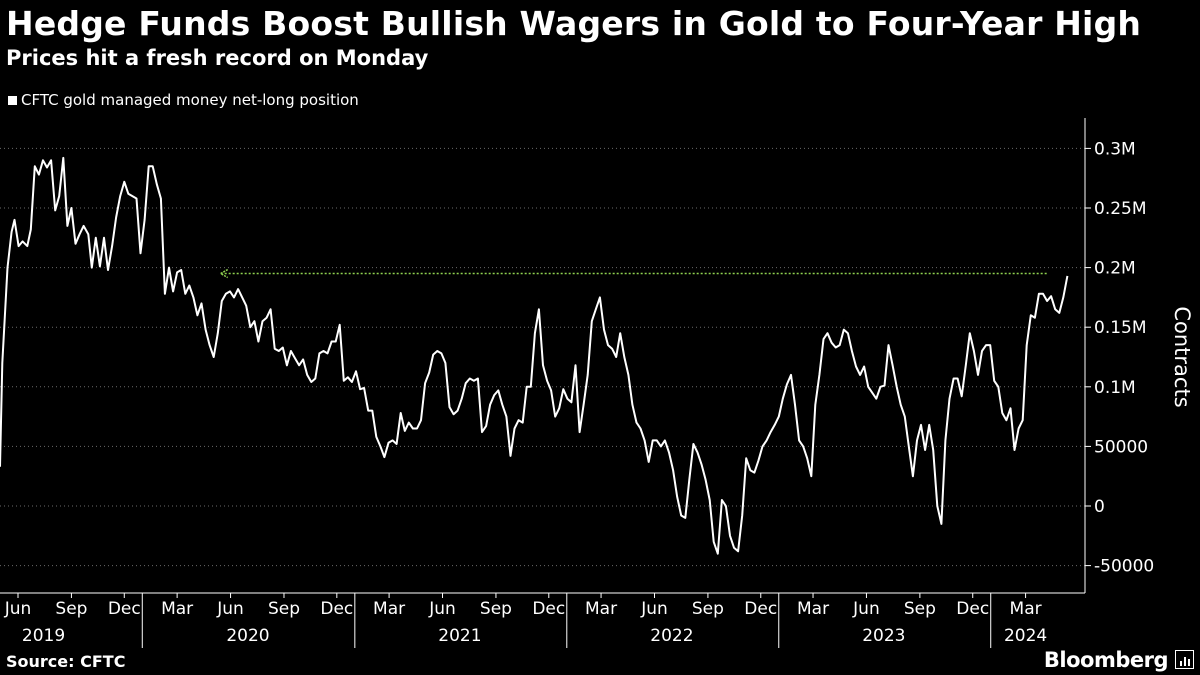 The width and height of the screenshot is (1200, 675). What do you see at coordinates (1106, 660) in the screenshot?
I see `brand-logo: Bloomberg` at bounding box center [1106, 660].